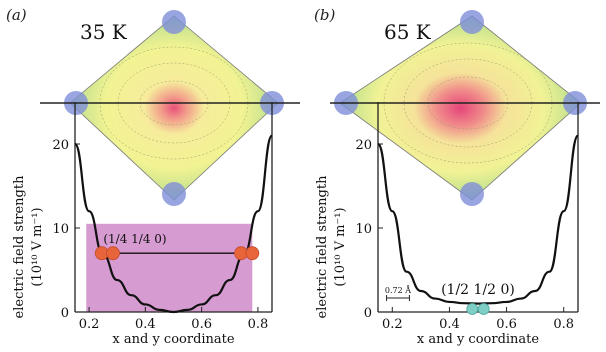 This screenshot has width=606, height=352. I want to click on temperature-label-a: 35 K, so click(103, 32).